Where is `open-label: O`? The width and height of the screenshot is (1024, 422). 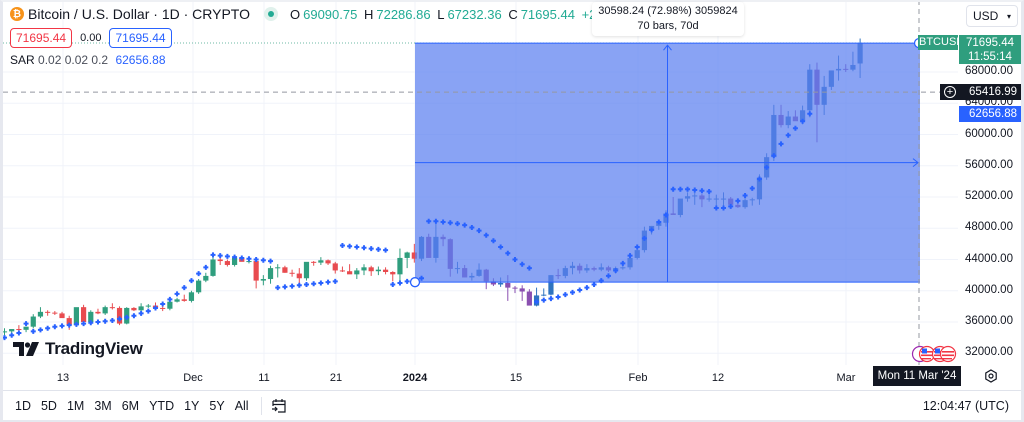
open-label: O is located at coordinates (295, 14).